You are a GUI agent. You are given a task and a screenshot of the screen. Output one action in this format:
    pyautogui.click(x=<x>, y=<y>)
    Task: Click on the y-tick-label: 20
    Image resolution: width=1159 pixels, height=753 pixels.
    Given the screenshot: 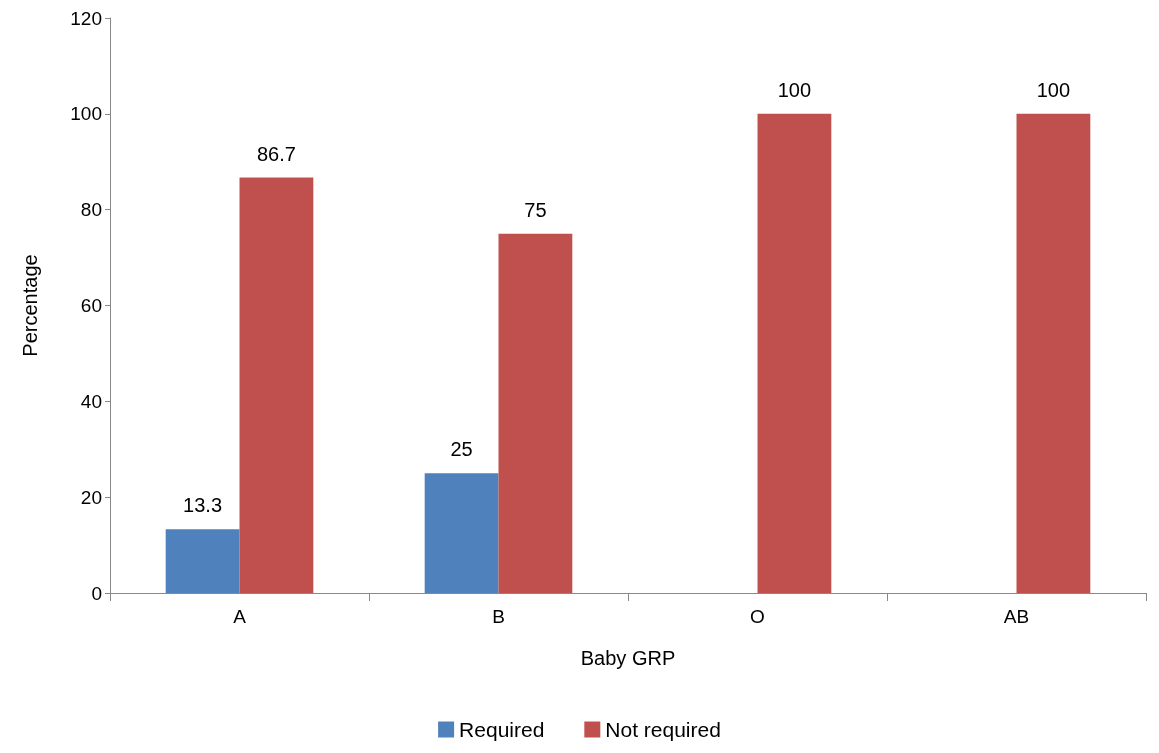 What is the action you would take?
    pyautogui.click(x=91, y=497)
    